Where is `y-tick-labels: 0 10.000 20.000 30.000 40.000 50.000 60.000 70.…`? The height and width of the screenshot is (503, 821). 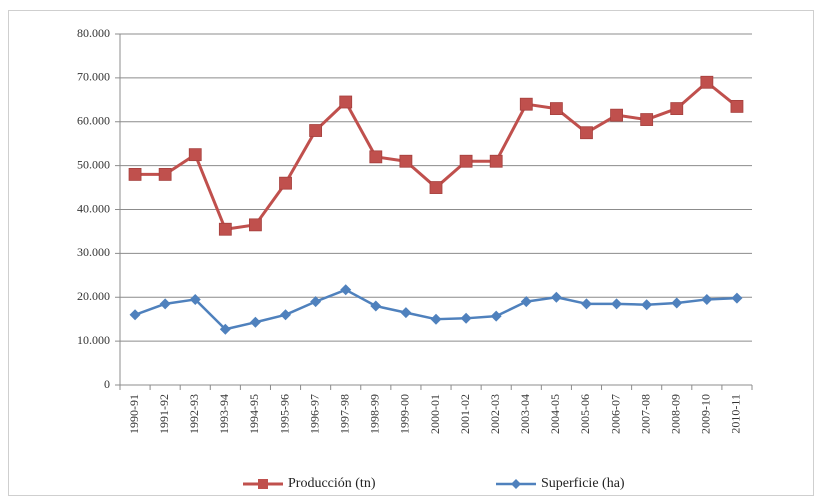 y-tick-labels: 0 10.000 20.000 30.000 40.000 50.000 60.000 70.… is located at coordinates (93, 208).